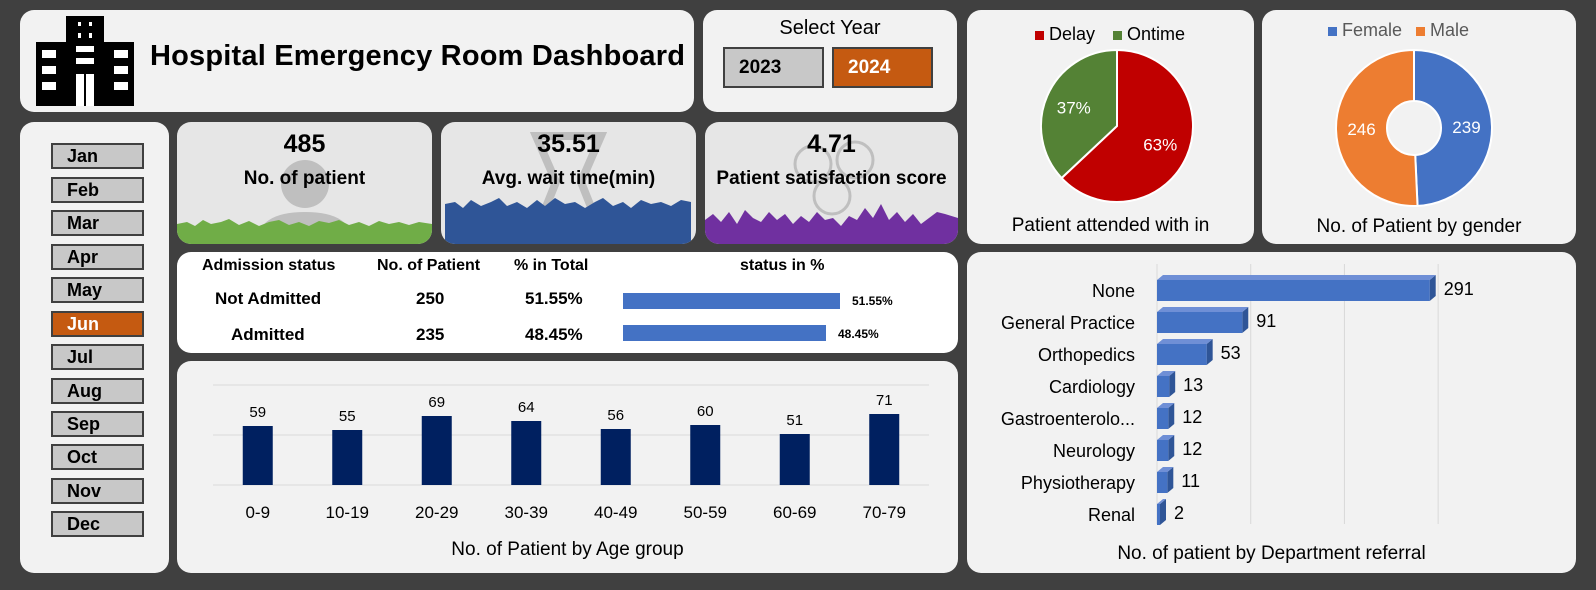  I want to click on month-button-nov: Nov, so click(97, 491).